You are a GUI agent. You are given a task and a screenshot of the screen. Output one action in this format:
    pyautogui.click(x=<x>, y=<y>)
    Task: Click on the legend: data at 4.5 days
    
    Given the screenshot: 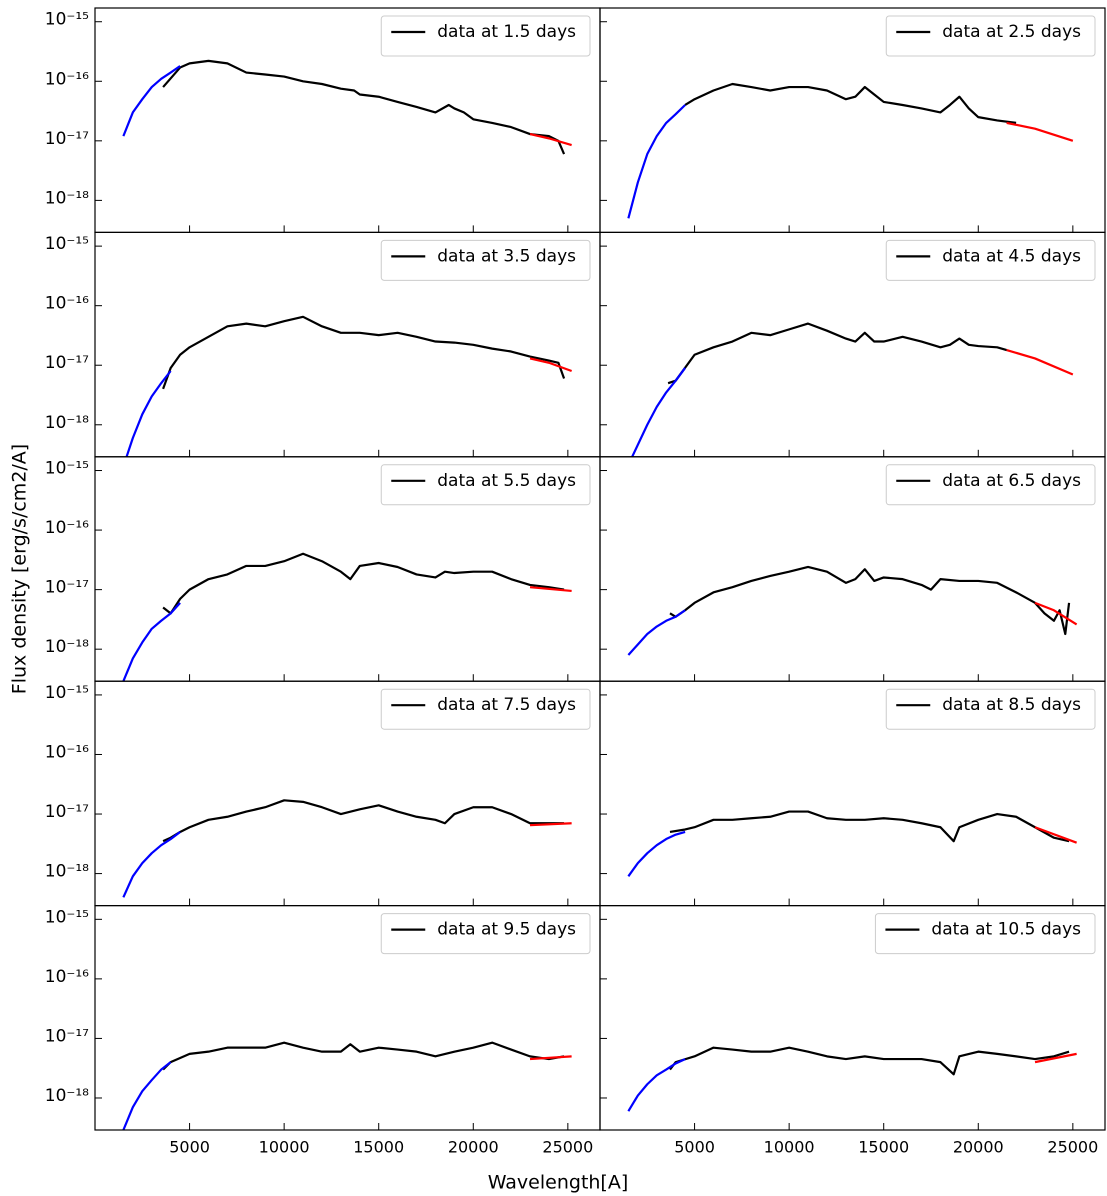 What is the action you would take?
    pyautogui.click(x=990, y=260)
    